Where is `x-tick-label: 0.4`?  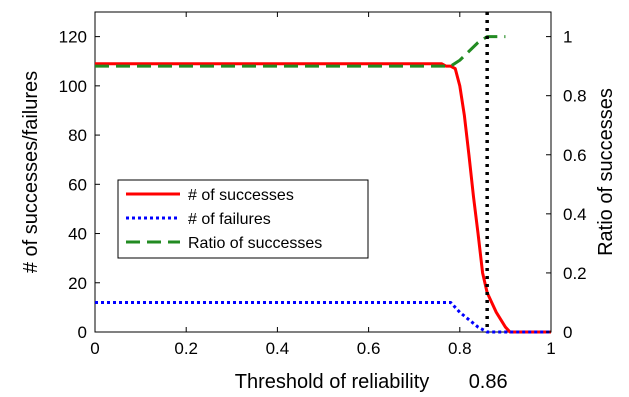 x-tick-label: 0.4 is located at coordinates (278, 348).